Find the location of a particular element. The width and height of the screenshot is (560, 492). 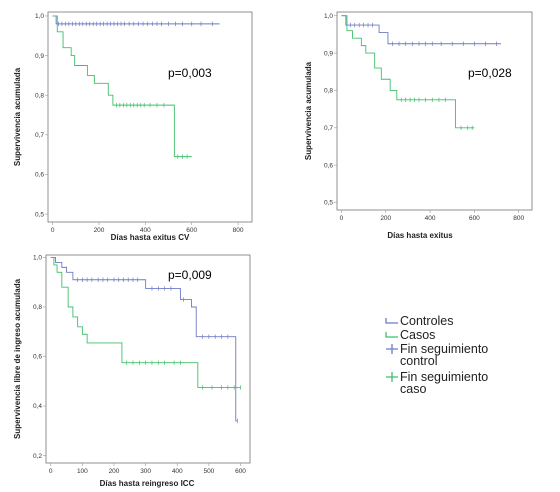

x-axis-label: Días hasta exitus is located at coordinates (420, 235).